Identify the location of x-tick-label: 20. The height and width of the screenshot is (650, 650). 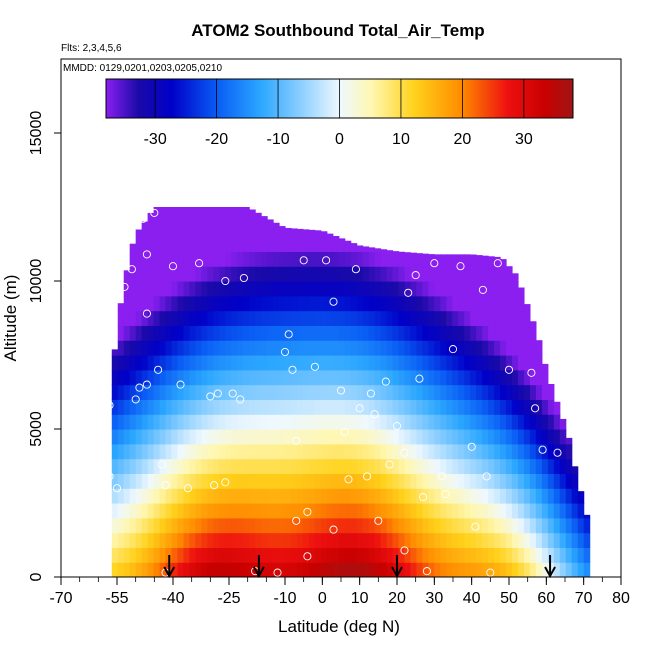
(397, 598).